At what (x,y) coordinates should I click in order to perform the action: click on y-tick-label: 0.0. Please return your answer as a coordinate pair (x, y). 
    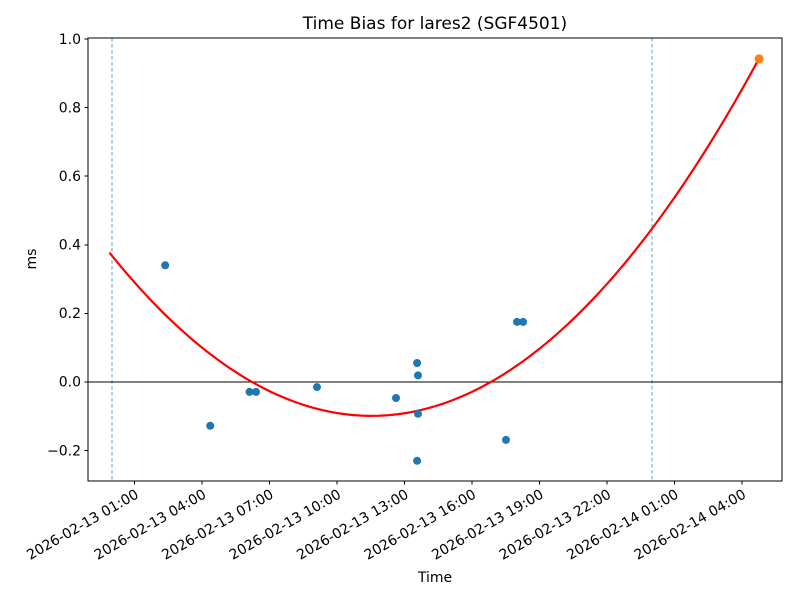
    Looking at the image, I should click on (70, 383).